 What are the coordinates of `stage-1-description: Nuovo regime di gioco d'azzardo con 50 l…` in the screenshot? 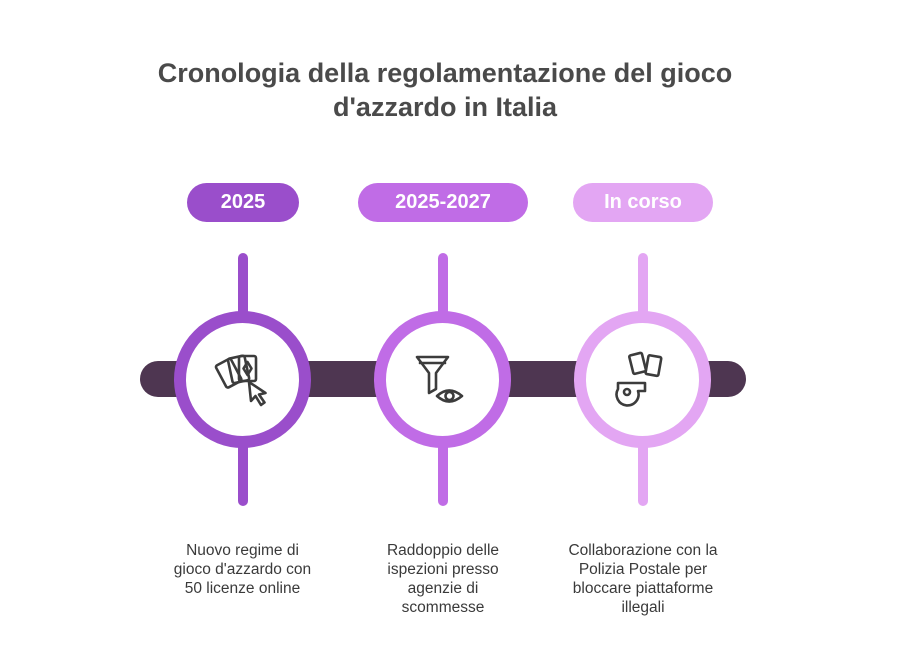 It's located at (242, 569).